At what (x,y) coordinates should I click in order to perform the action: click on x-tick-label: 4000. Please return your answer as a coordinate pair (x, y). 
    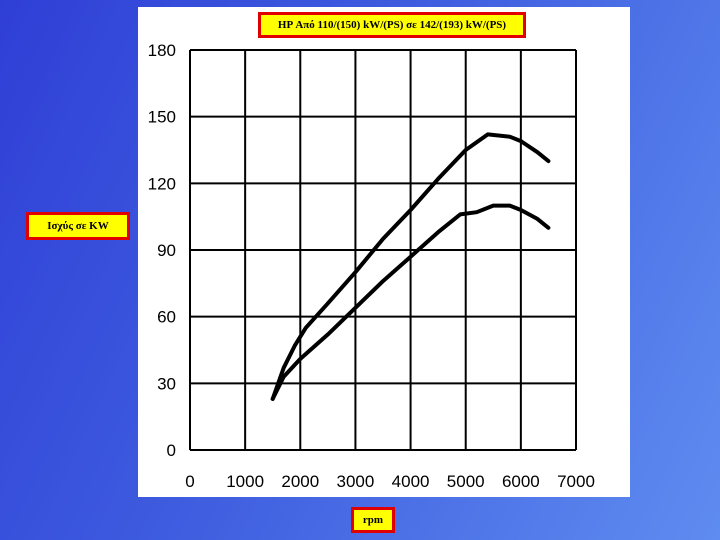
    Looking at the image, I should click on (411, 481).